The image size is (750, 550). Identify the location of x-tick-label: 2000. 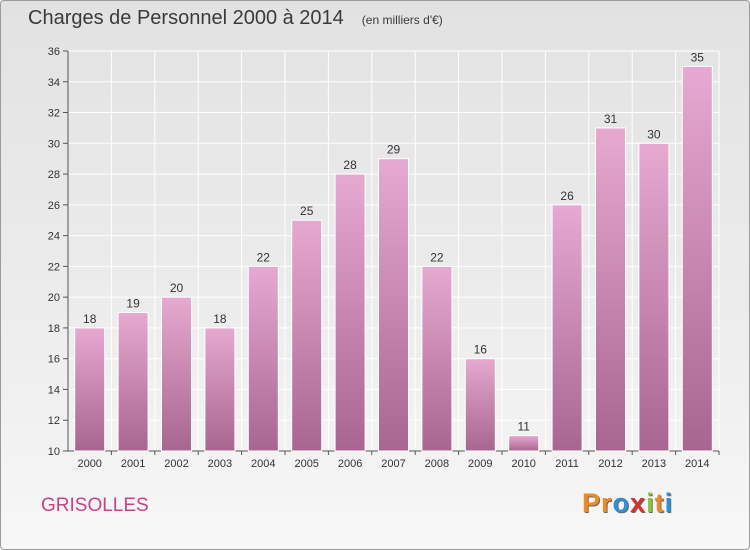
(89, 464).